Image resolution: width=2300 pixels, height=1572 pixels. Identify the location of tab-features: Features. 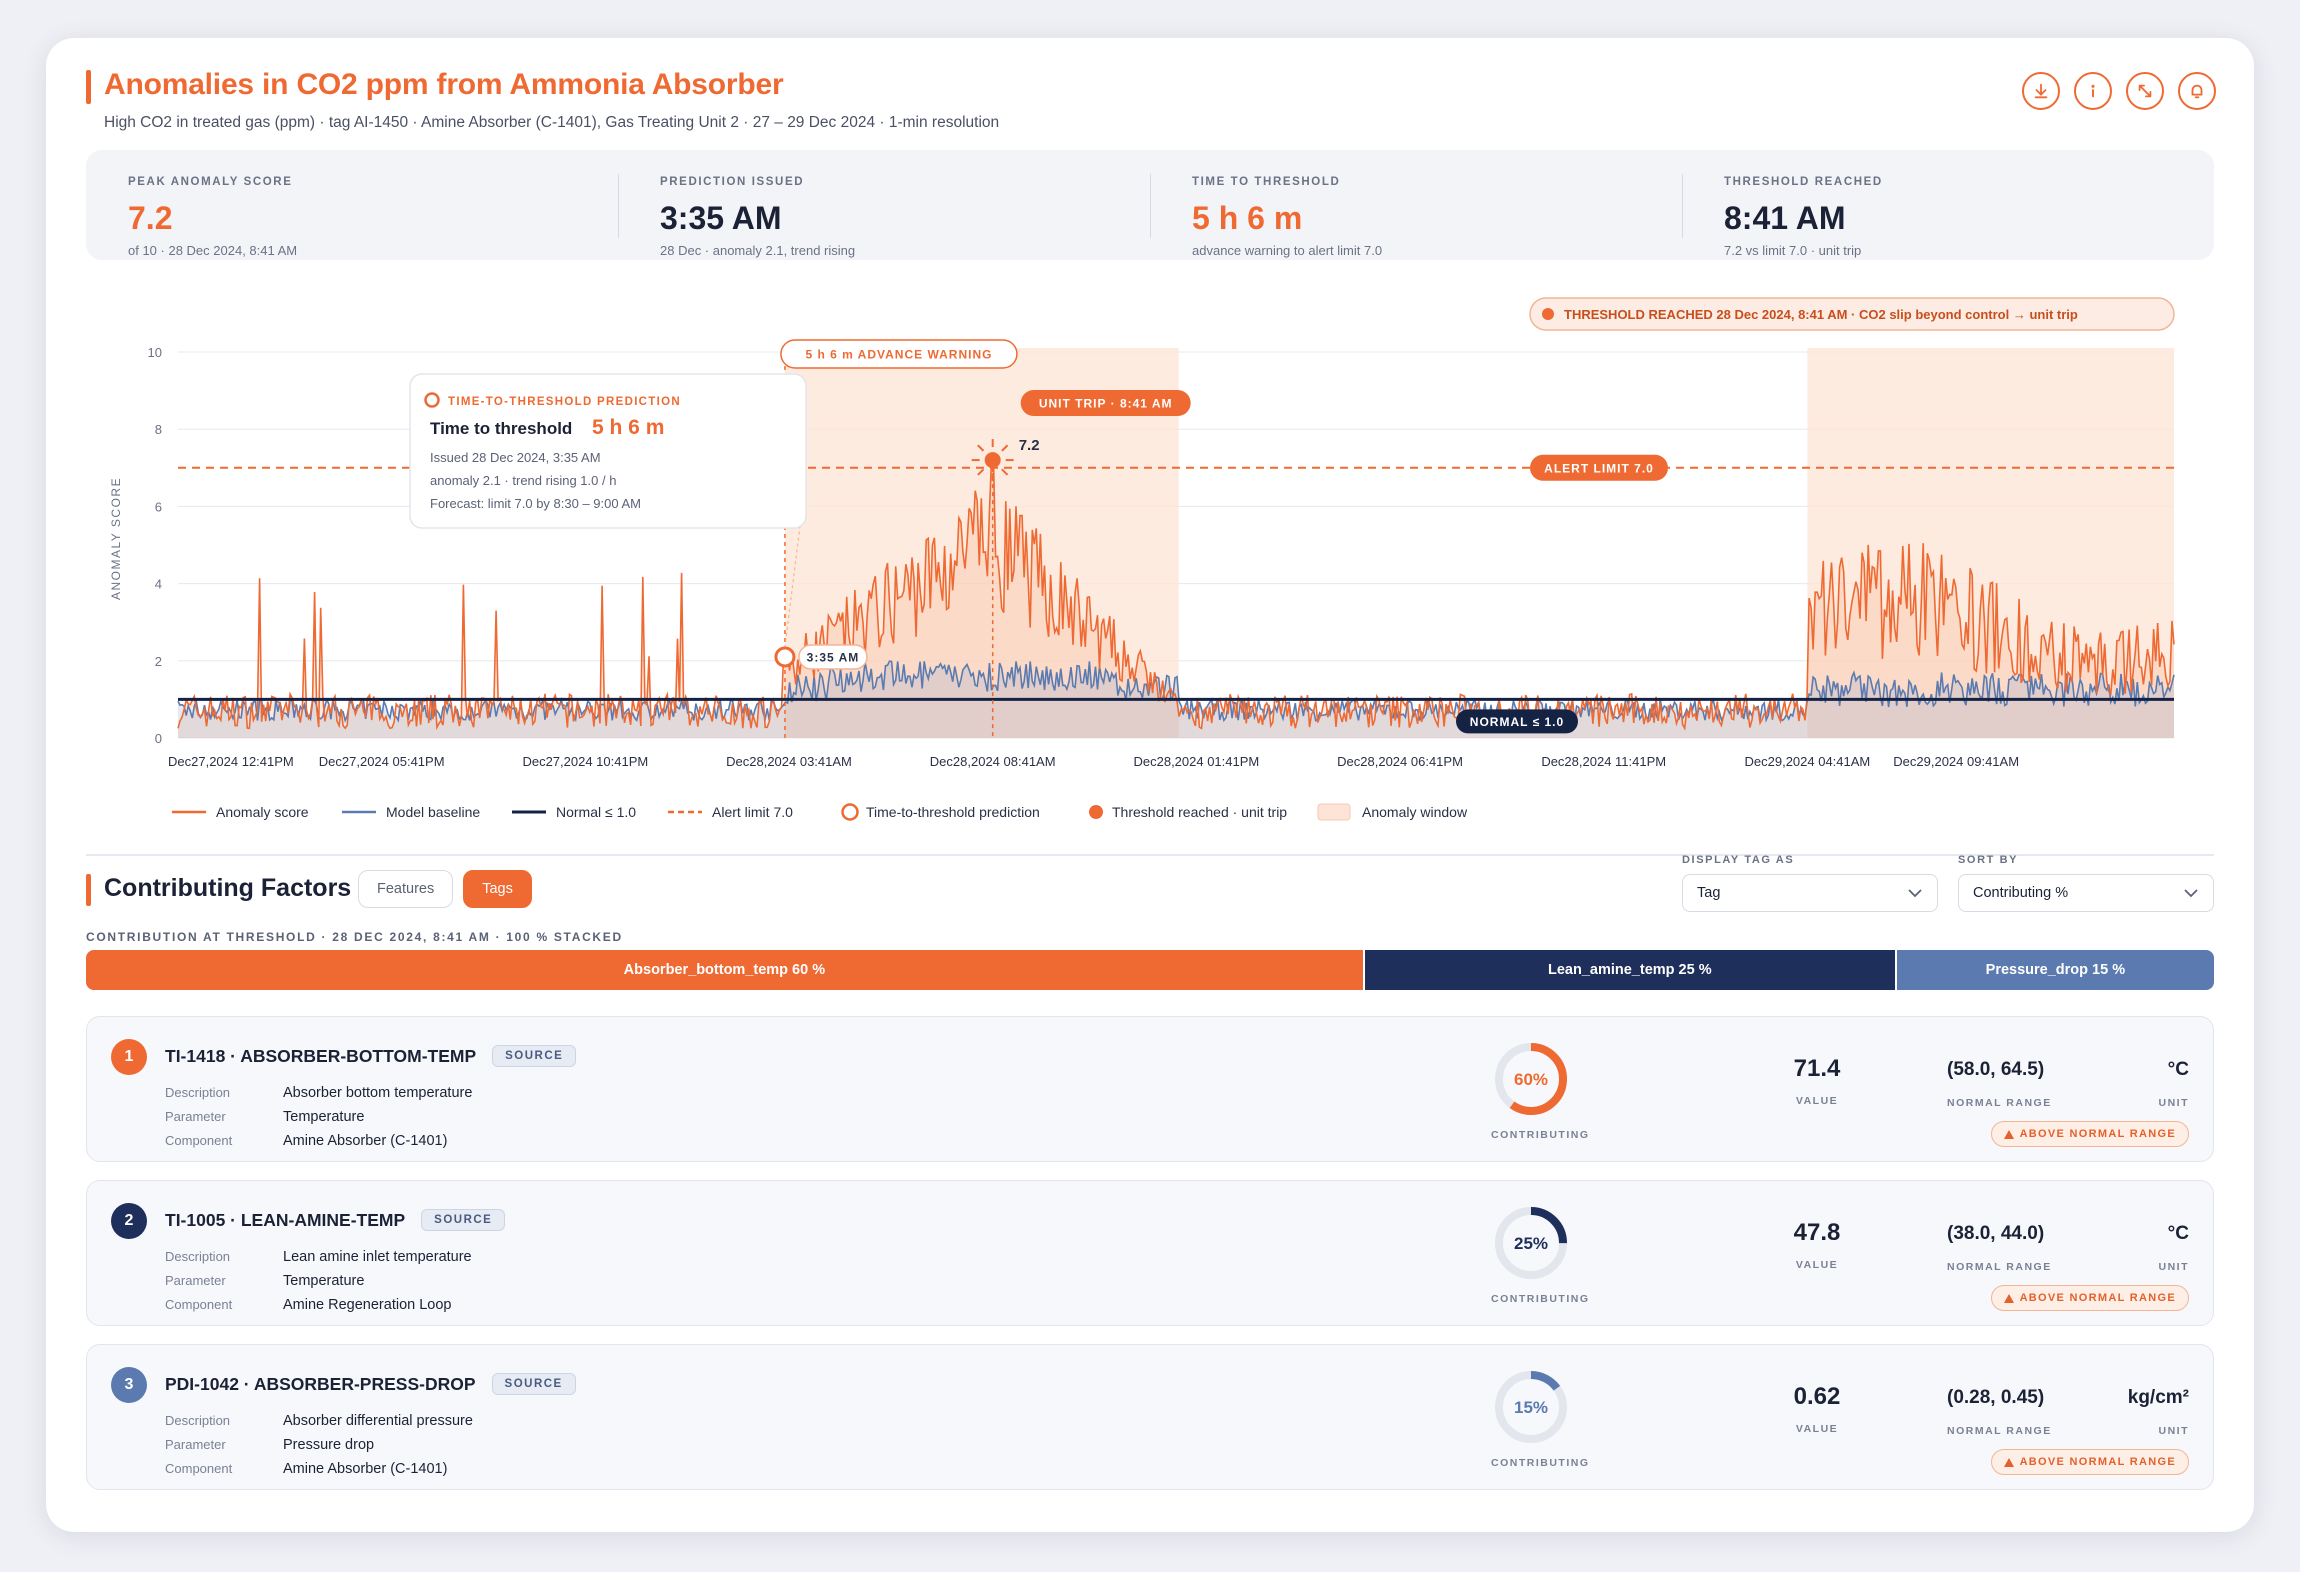
(406, 889).